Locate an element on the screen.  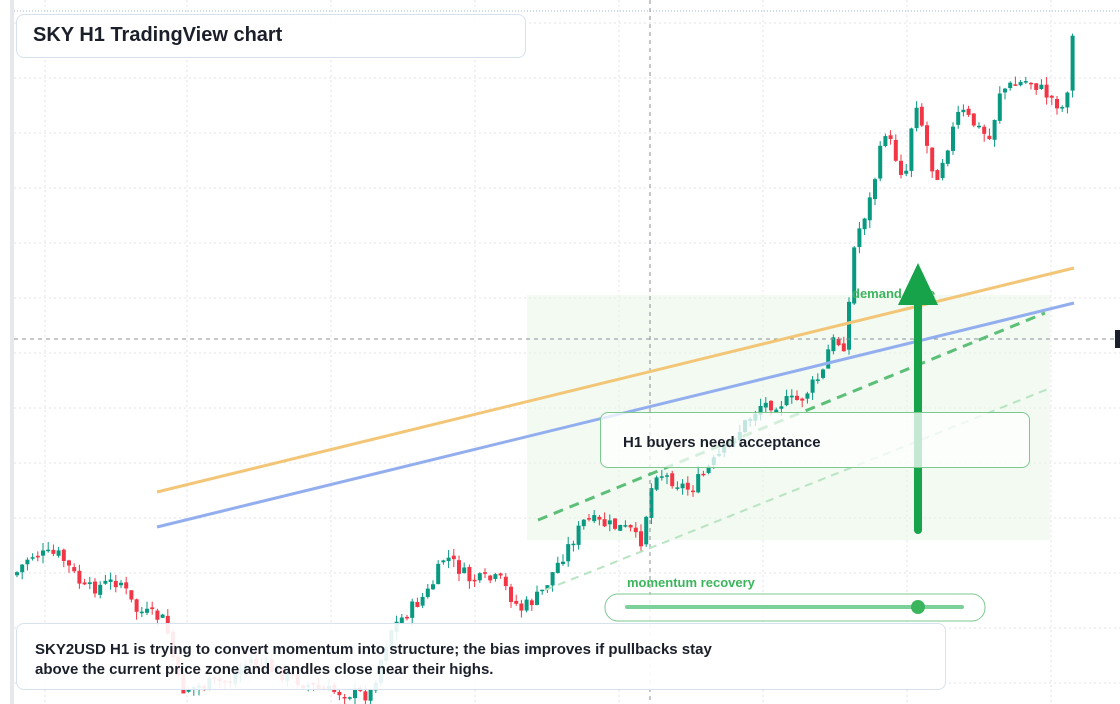
title: SKY H1 TradingView chart is located at coordinates (158, 35).